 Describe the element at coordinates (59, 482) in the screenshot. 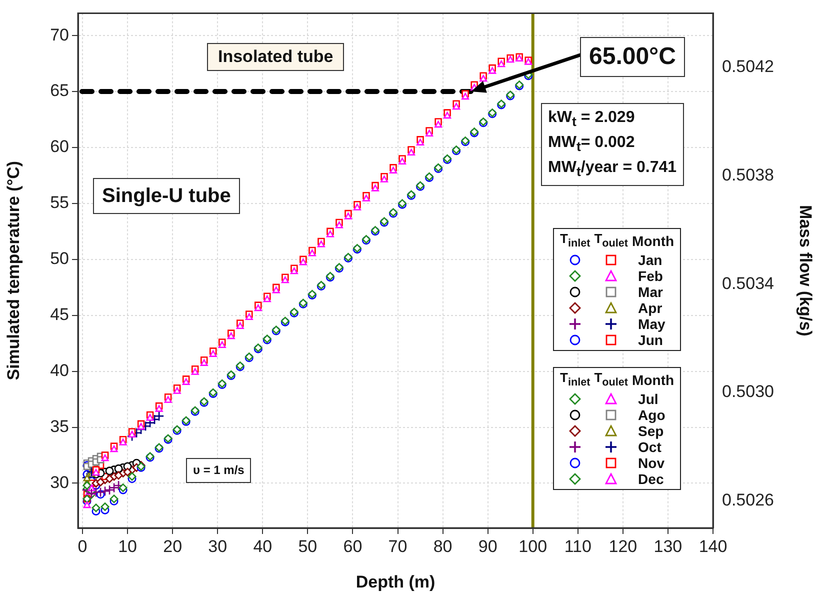

I see `y-tick-label: 30` at that location.